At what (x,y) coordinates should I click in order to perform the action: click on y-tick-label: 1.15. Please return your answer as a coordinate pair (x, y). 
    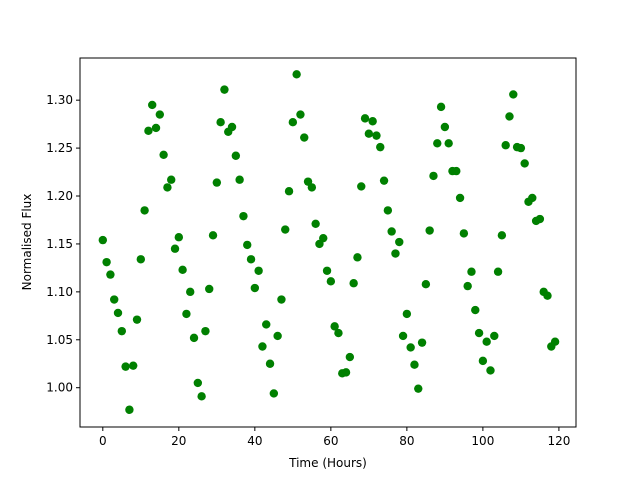
    Looking at the image, I should click on (59, 244).